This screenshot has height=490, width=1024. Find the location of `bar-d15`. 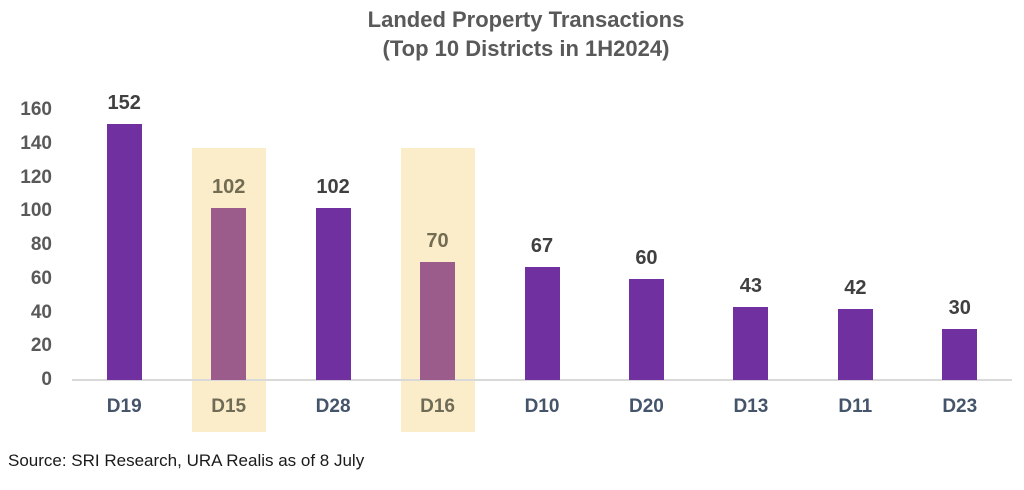

bar-d15 is located at coordinates (229, 293).